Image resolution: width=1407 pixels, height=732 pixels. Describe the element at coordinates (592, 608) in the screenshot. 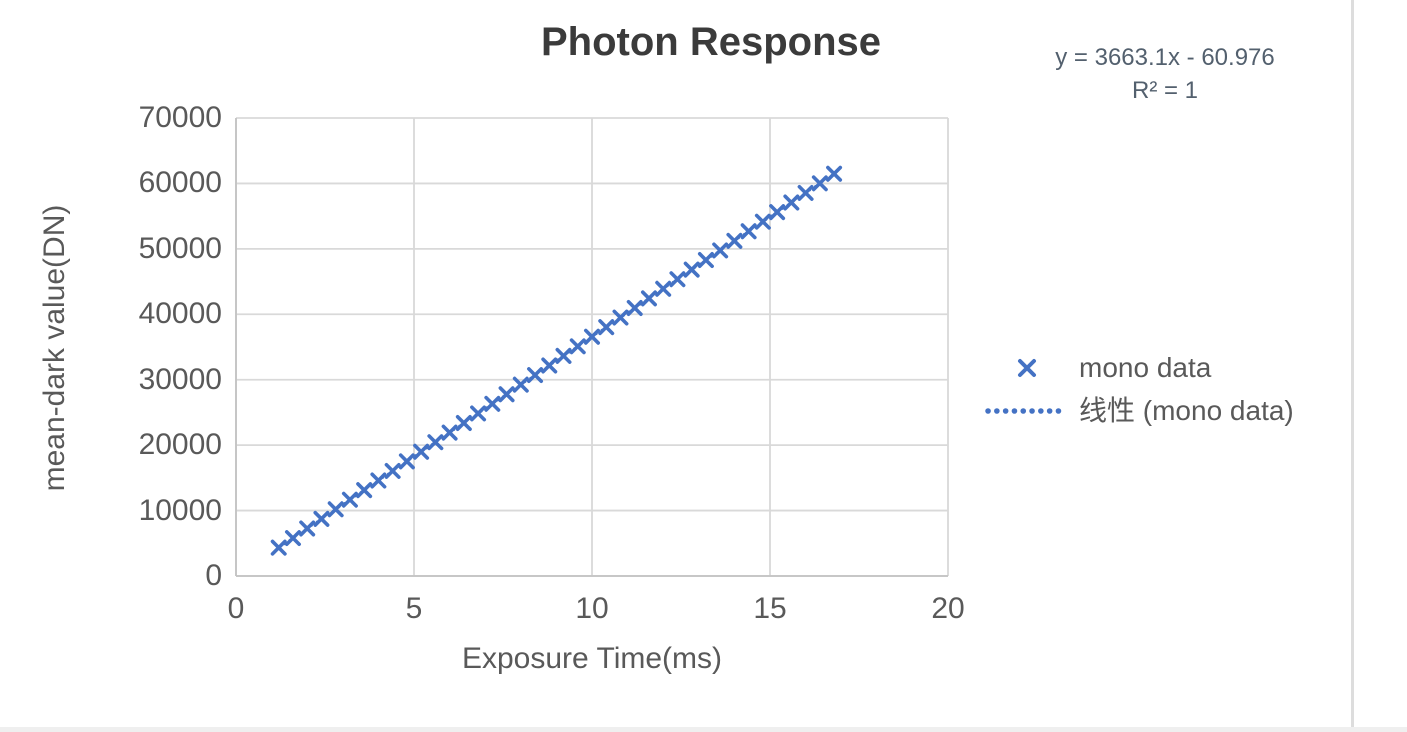

I see `x-tick-label: 10` at that location.